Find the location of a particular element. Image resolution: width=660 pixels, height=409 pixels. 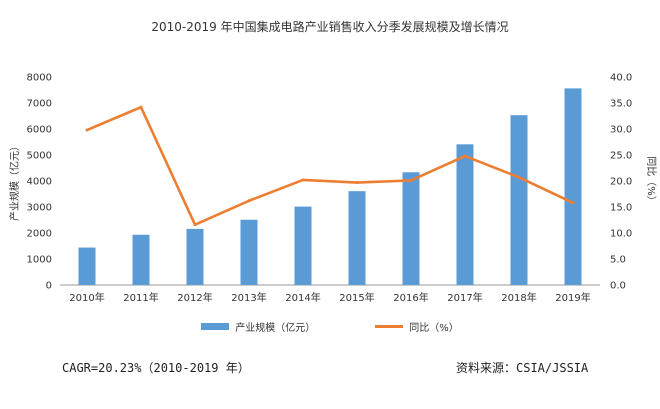

legend-item-bar: 产业规模（亿元） is located at coordinates (258, 326).